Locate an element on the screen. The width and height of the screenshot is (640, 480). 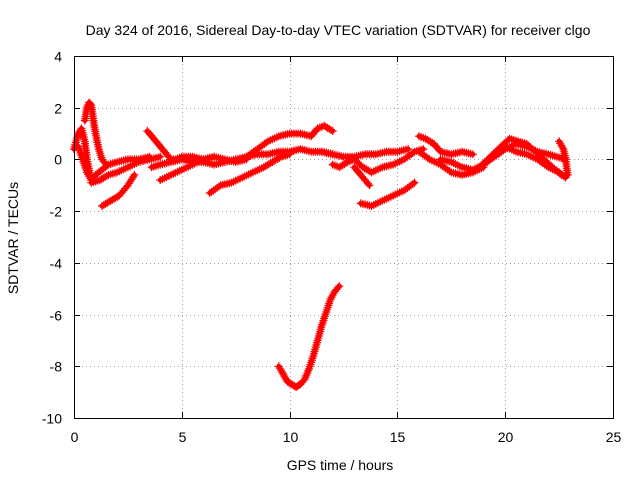
x-tick-label: 25 is located at coordinates (614, 437).